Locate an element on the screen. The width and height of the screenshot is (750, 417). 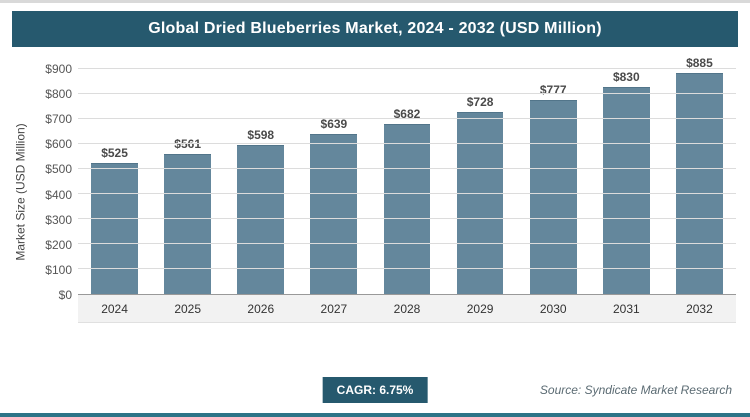
y-axis-title-text: Market Size (USD Million) is located at coordinates (21, 192).